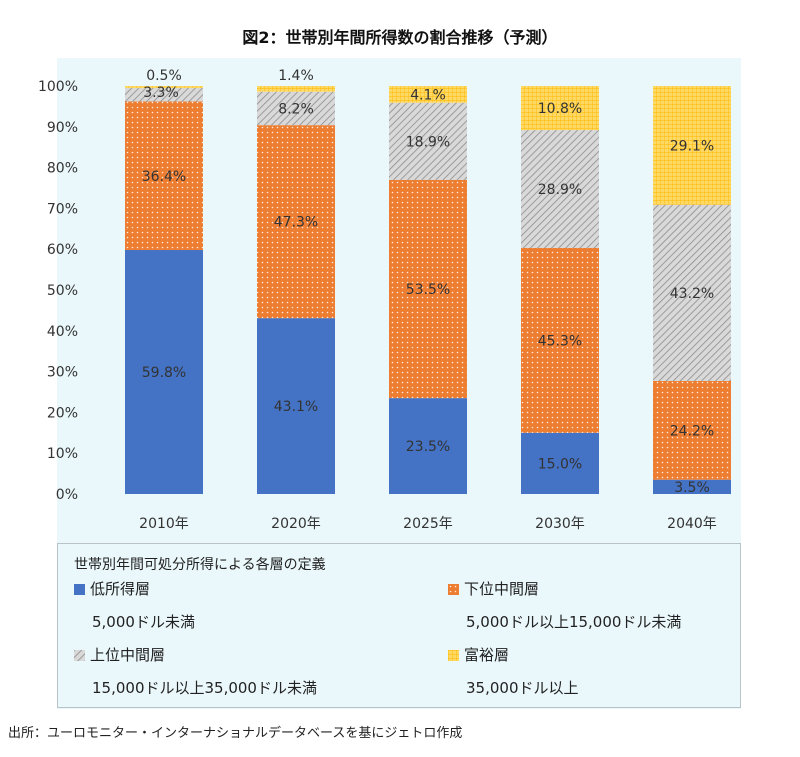 The height and width of the screenshot is (757, 800). What do you see at coordinates (62, 169) in the screenshot?
I see `y-tick-label: 80%` at bounding box center [62, 169].